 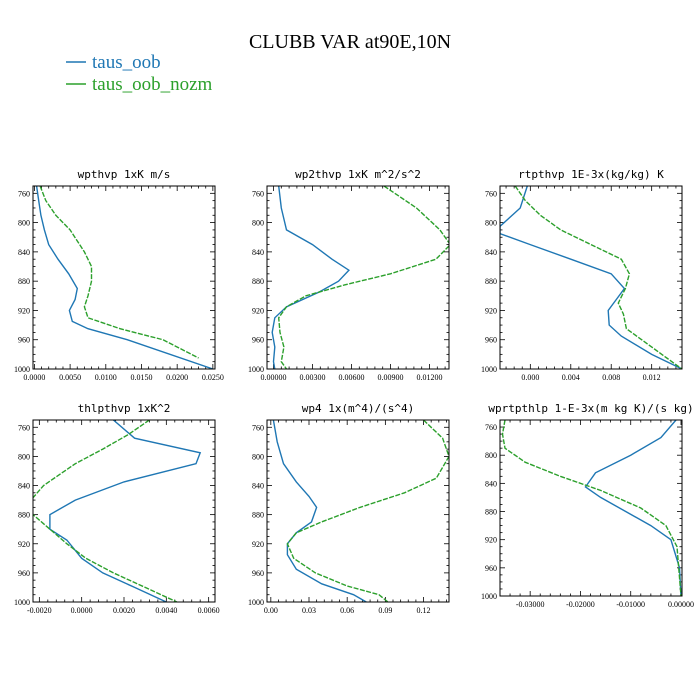 I want to click on x-tick-label: 0.01200, so click(x=430, y=377).